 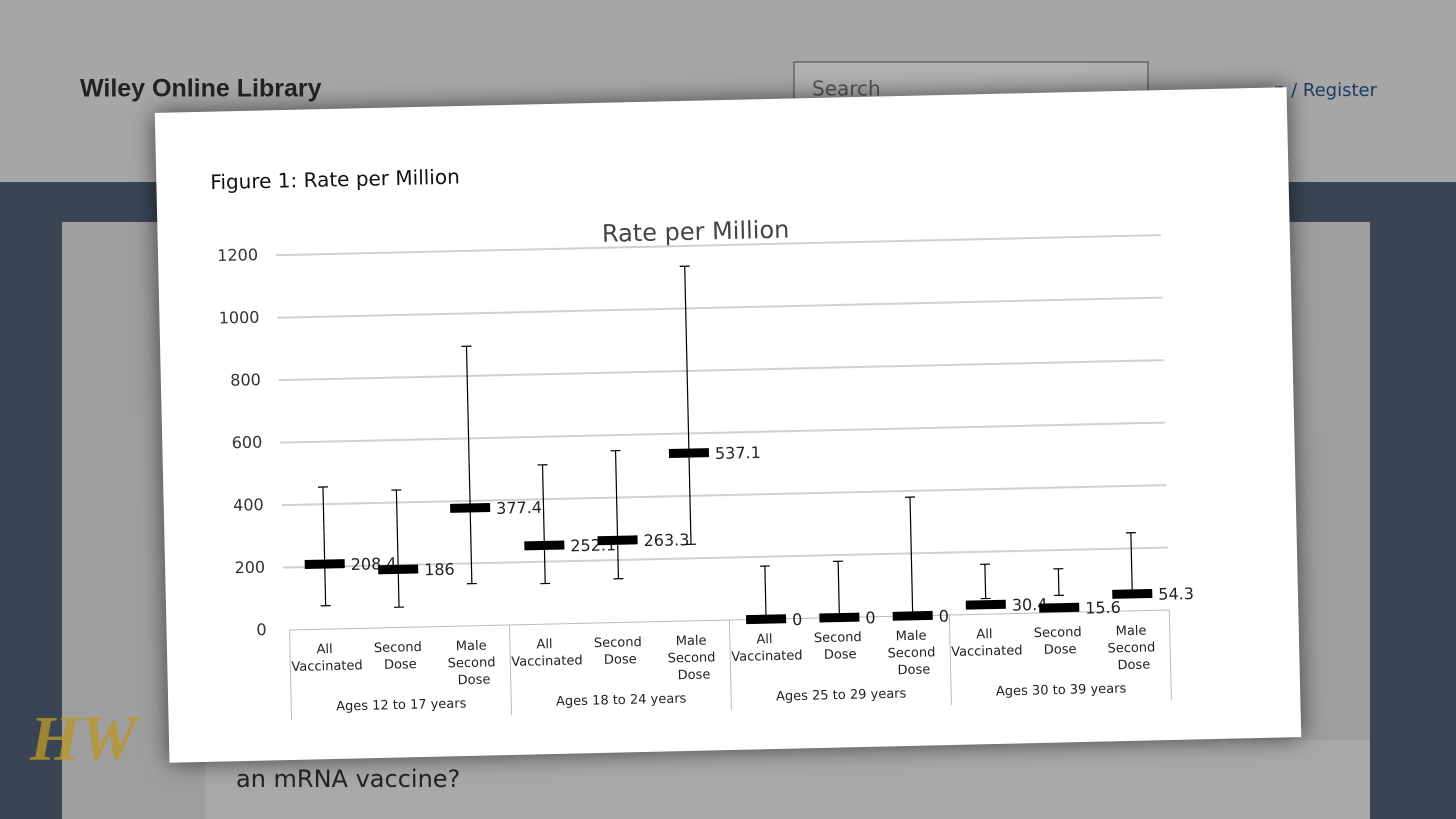 I want to click on article-text: an mRNA vaccine?, so click(x=348, y=779).